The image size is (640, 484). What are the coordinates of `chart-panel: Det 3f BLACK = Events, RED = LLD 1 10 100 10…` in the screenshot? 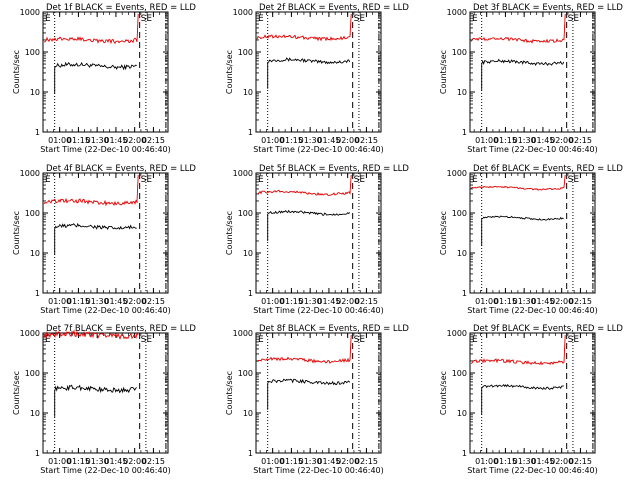 It's located at (531, 78).